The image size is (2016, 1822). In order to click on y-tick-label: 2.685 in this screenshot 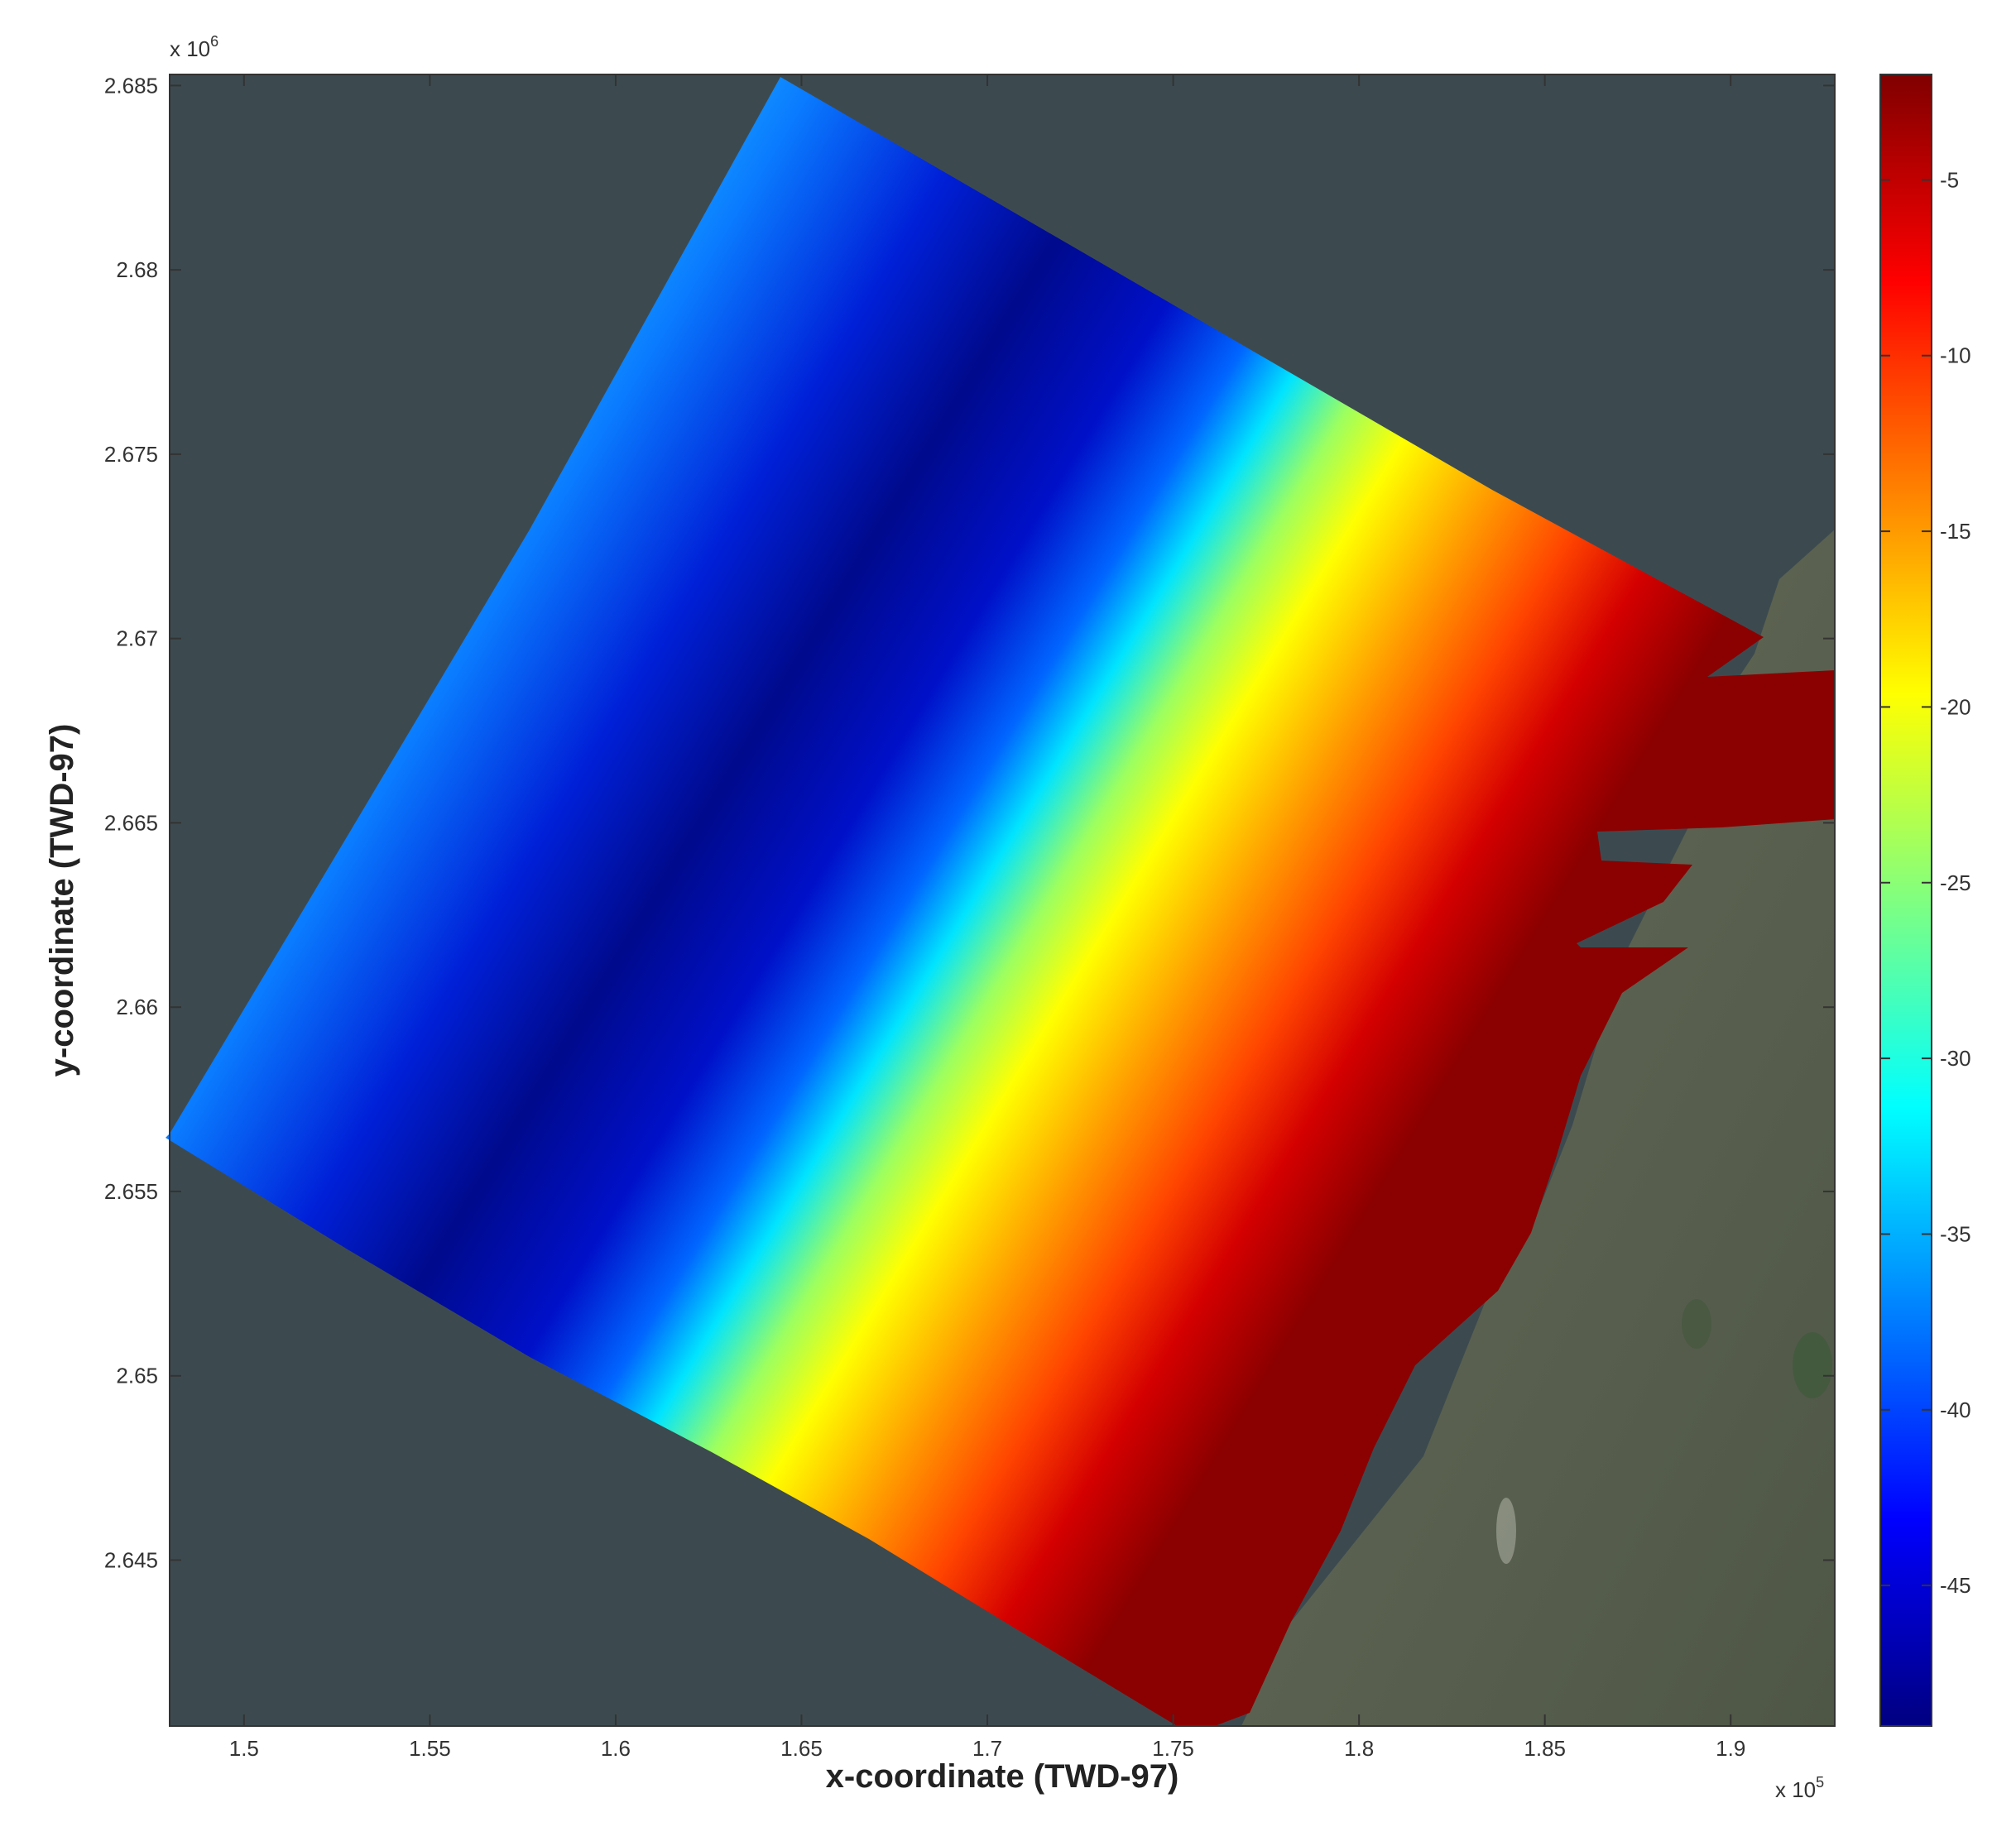, I will do `click(131, 85)`.